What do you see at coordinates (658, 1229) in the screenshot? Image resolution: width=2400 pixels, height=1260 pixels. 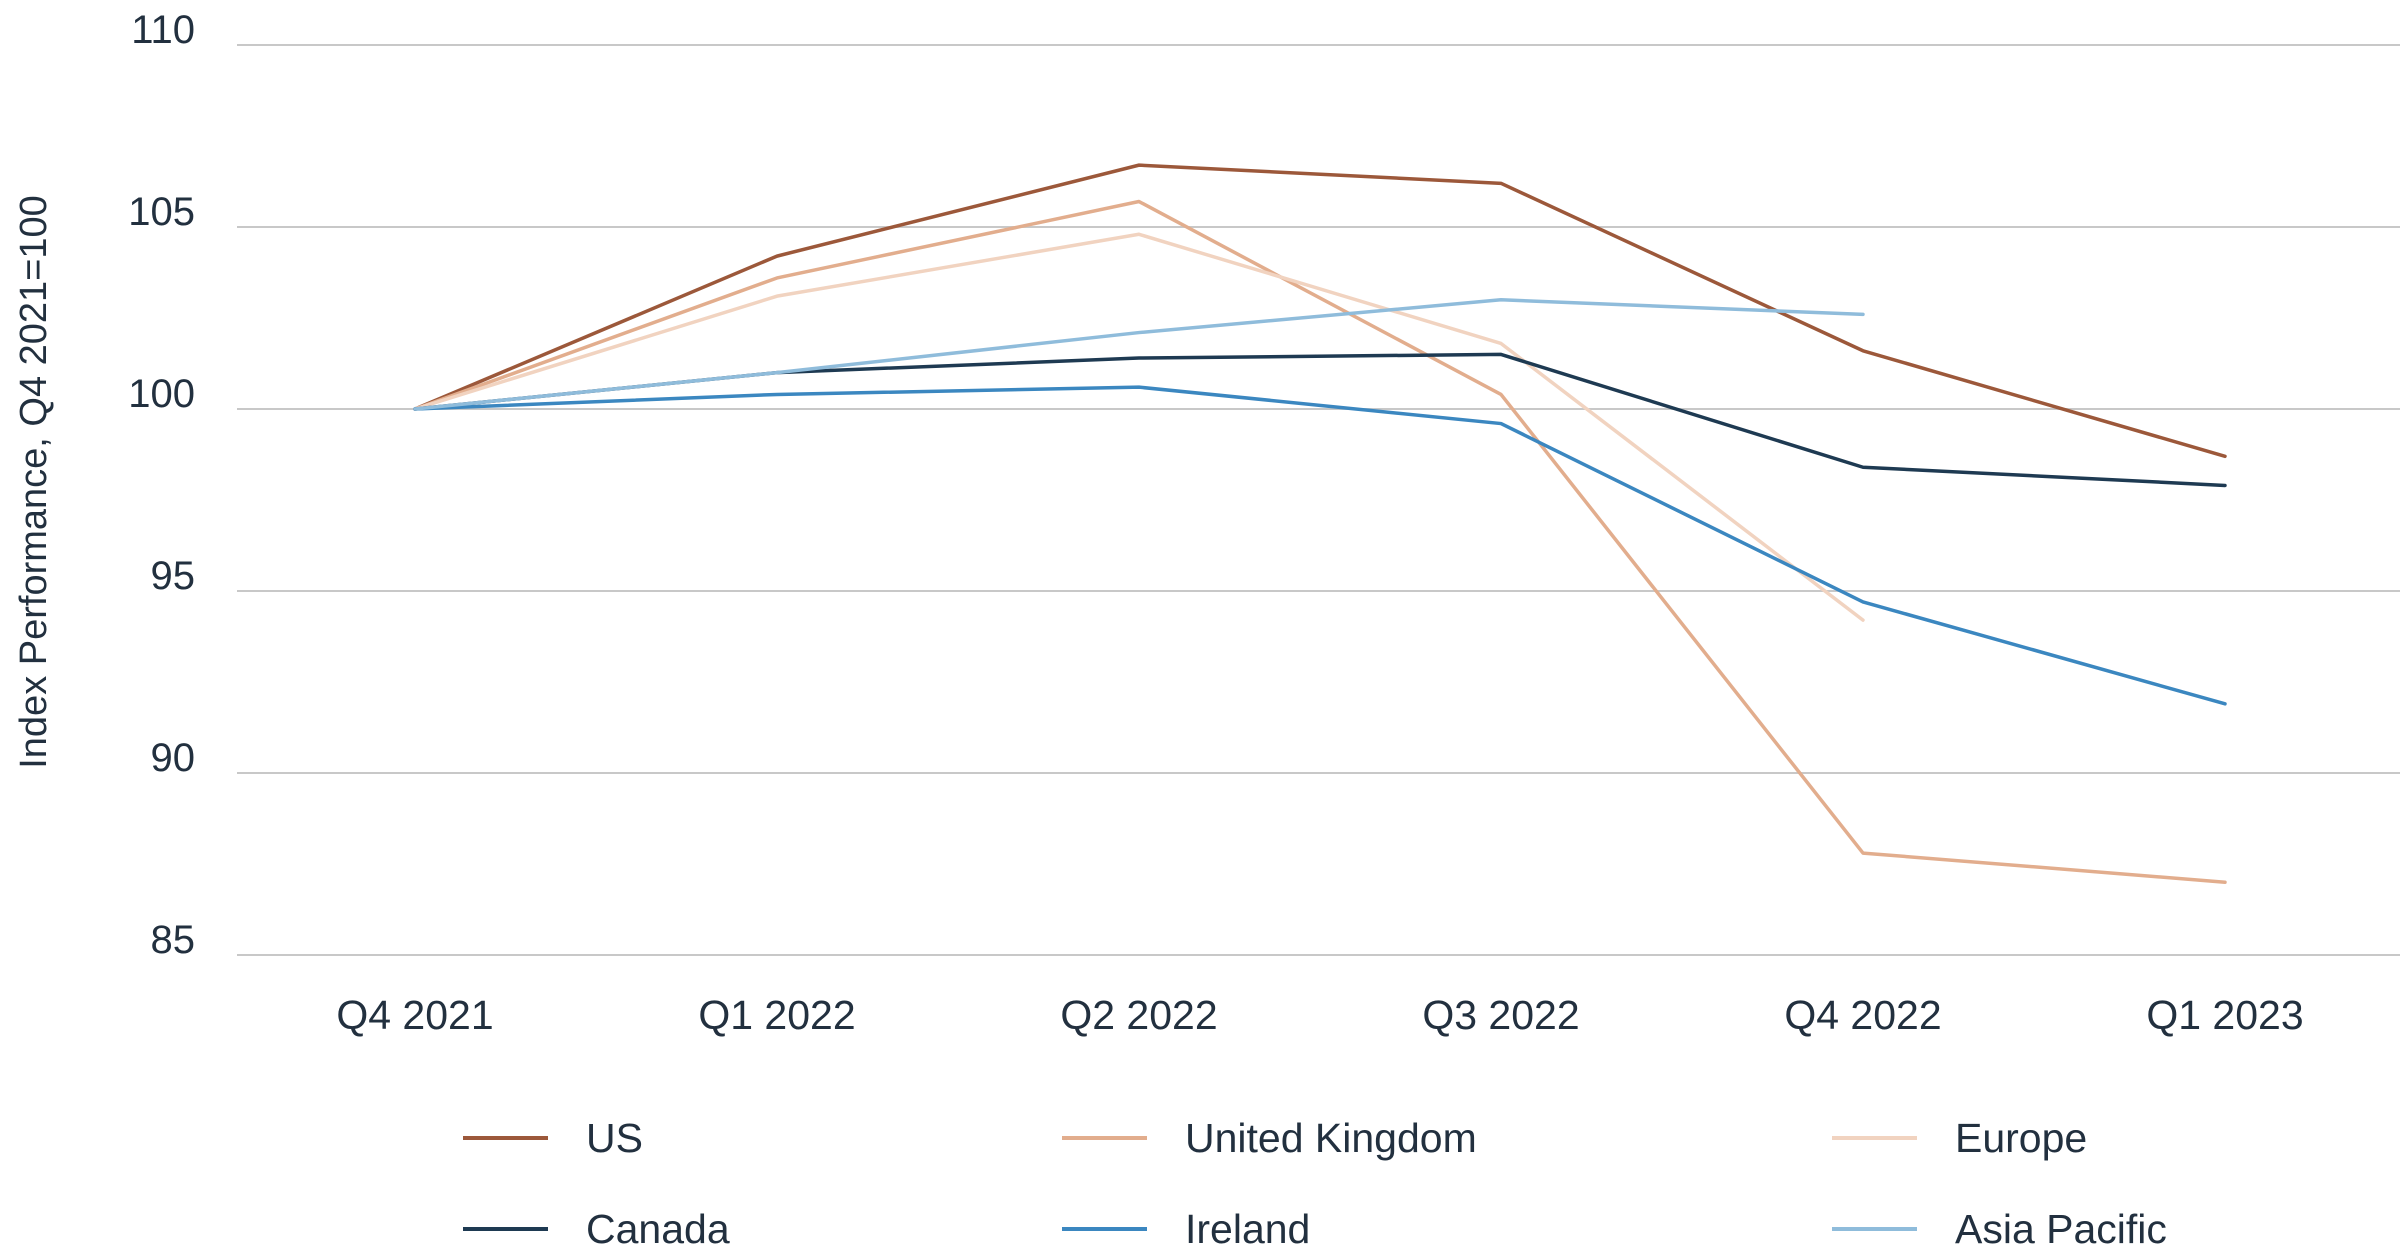 I see `legend-label: Canada` at bounding box center [658, 1229].